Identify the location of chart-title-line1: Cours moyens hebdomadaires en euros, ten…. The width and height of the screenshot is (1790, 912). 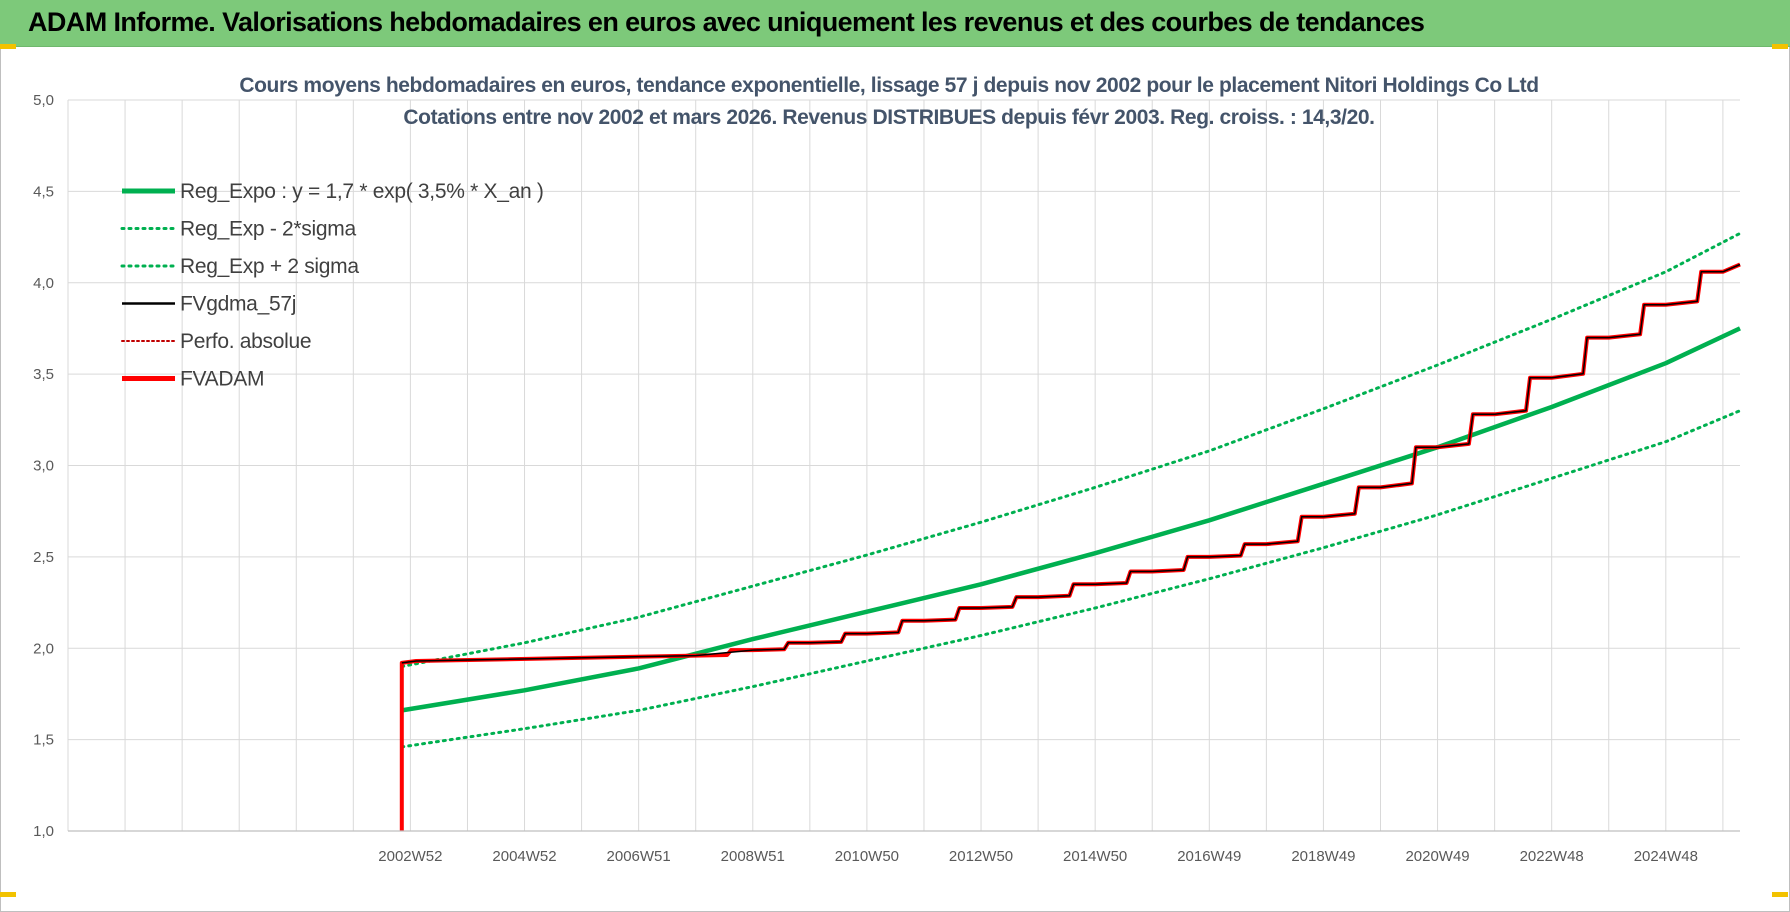
(888, 85).